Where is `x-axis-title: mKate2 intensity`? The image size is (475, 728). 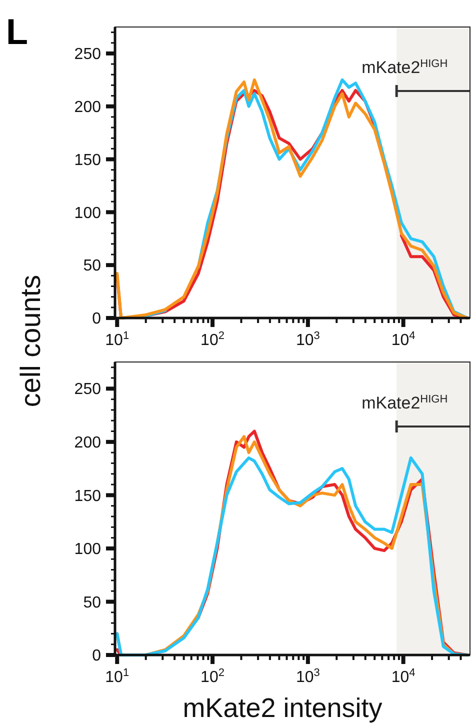
x-axis-title: mKate2 intensity is located at coordinates (282, 708).